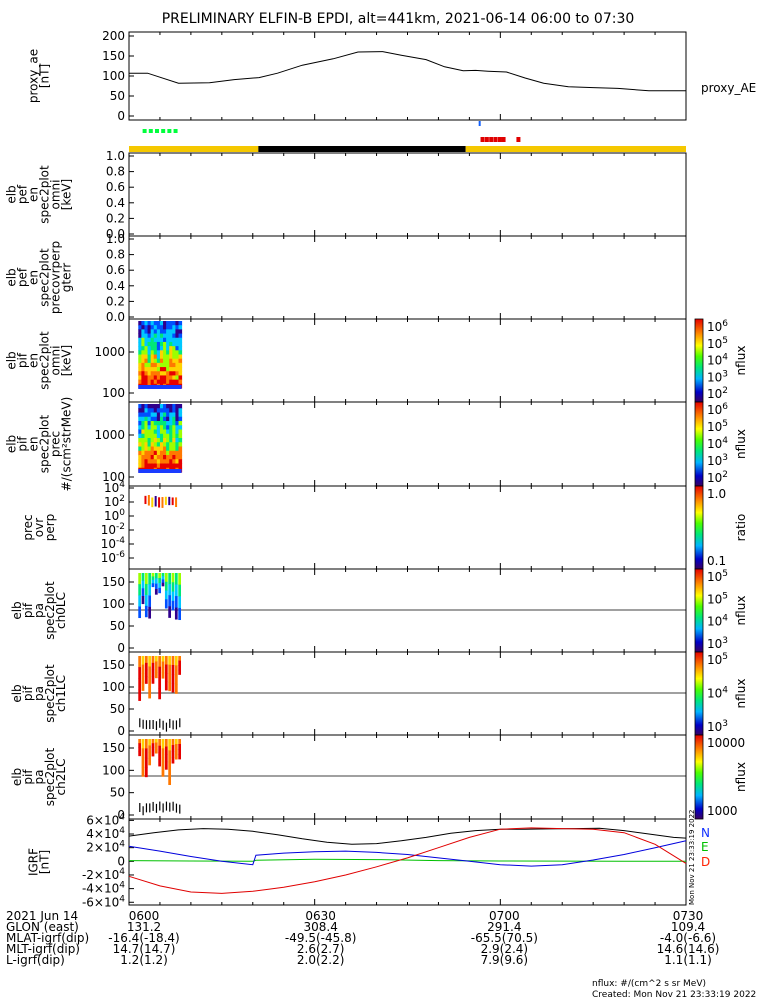 The height and width of the screenshot is (1000, 775). I want to click on footer-cell: 0700, so click(504, 916).